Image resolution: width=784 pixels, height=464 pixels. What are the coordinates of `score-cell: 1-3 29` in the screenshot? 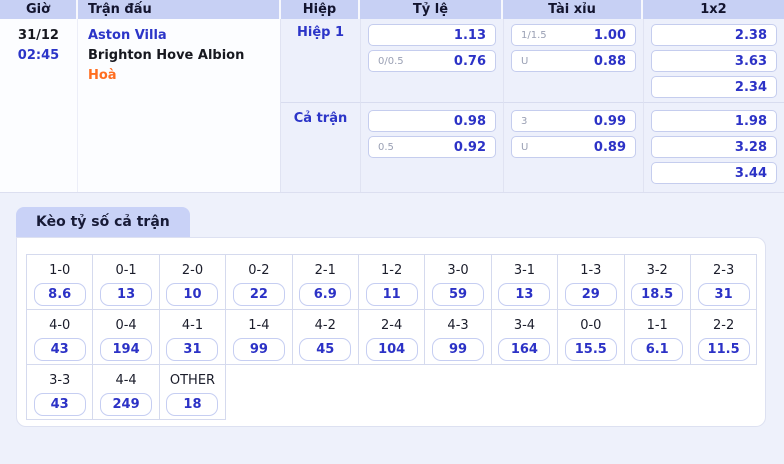 It's located at (591, 282).